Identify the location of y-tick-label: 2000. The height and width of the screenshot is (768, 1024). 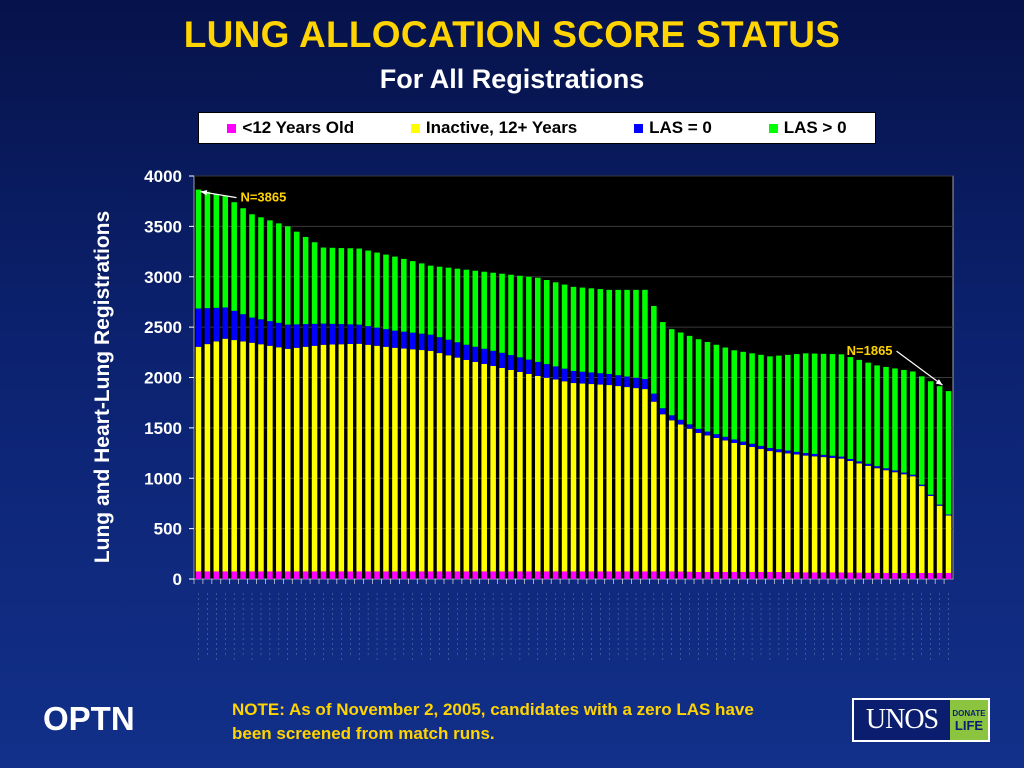
(163, 378).